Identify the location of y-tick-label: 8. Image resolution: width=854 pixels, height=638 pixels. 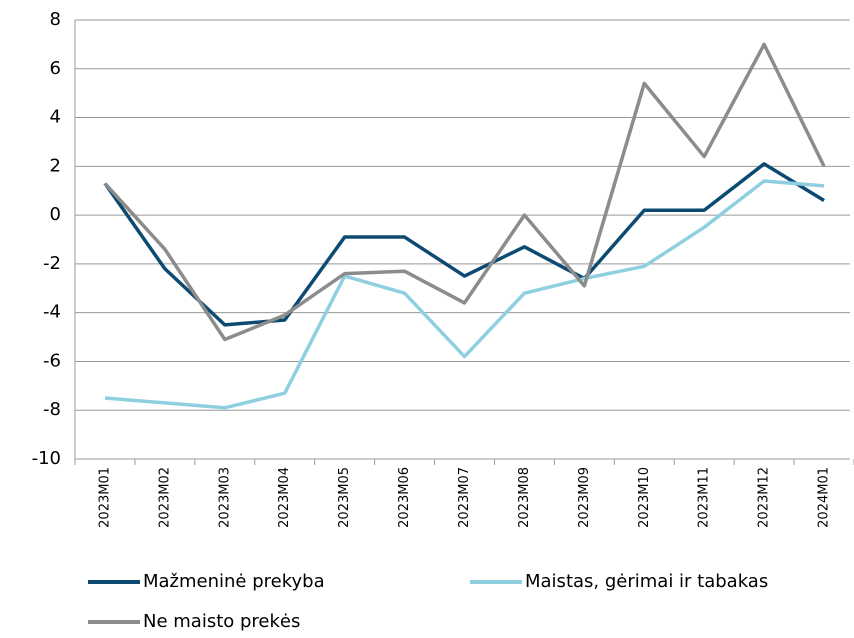
(55, 19).